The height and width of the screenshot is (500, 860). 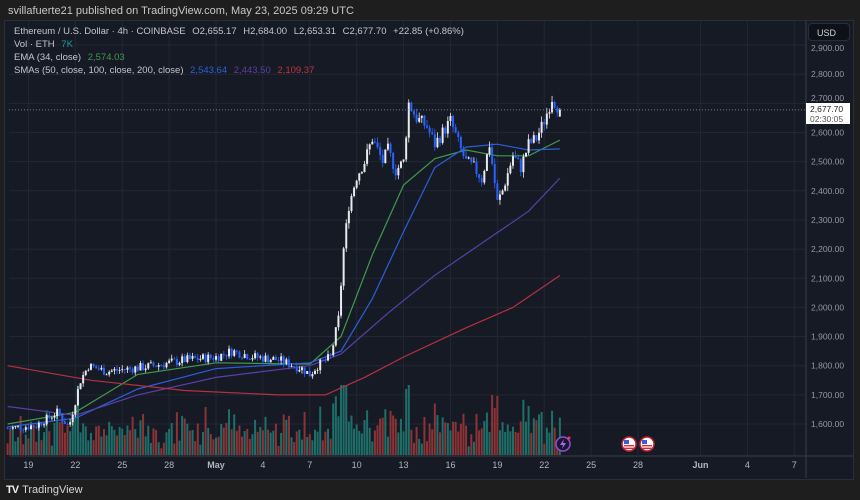 What do you see at coordinates (701, 465) in the screenshot?
I see `x-tick-label: Jun` at bounding box center [701, 465].